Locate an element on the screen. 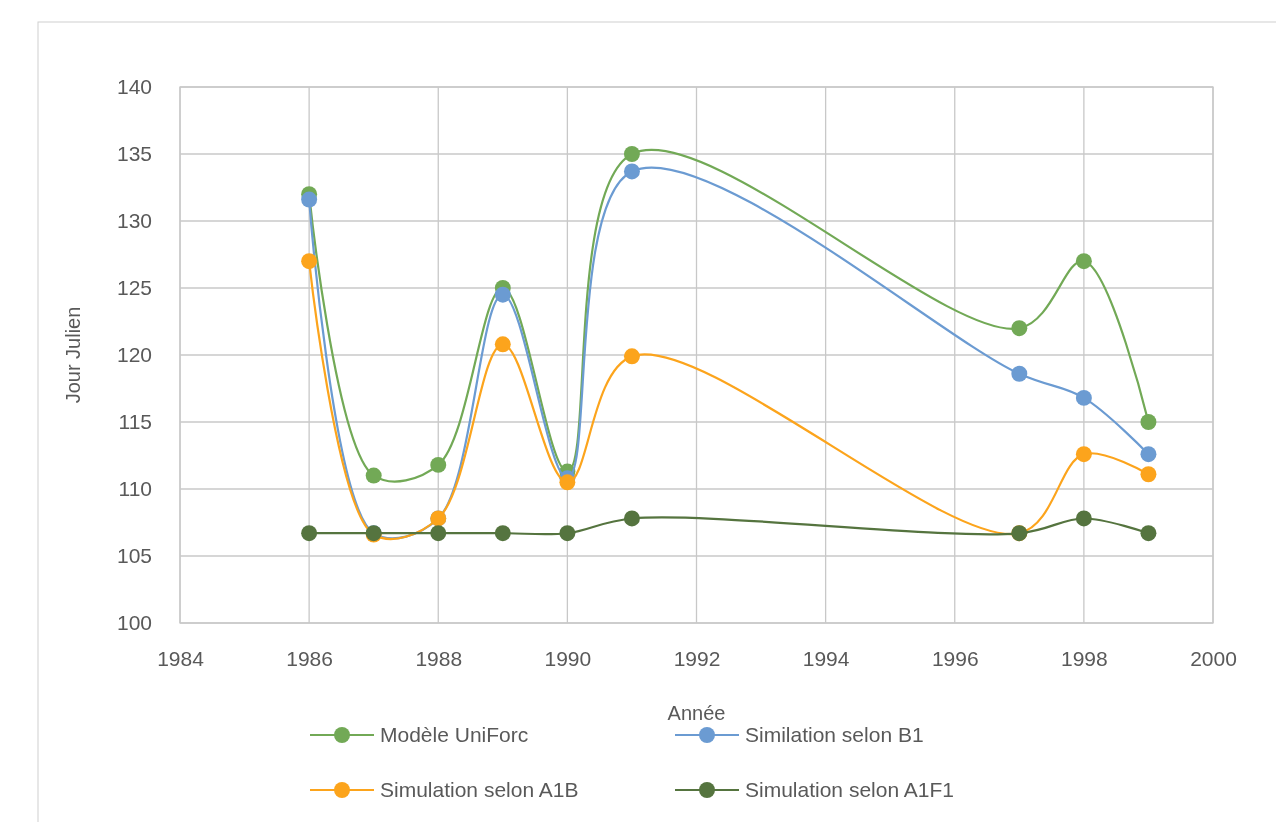 The image size is (1276, 822). x-axis-title: Année is located at coordinates (696, 713).